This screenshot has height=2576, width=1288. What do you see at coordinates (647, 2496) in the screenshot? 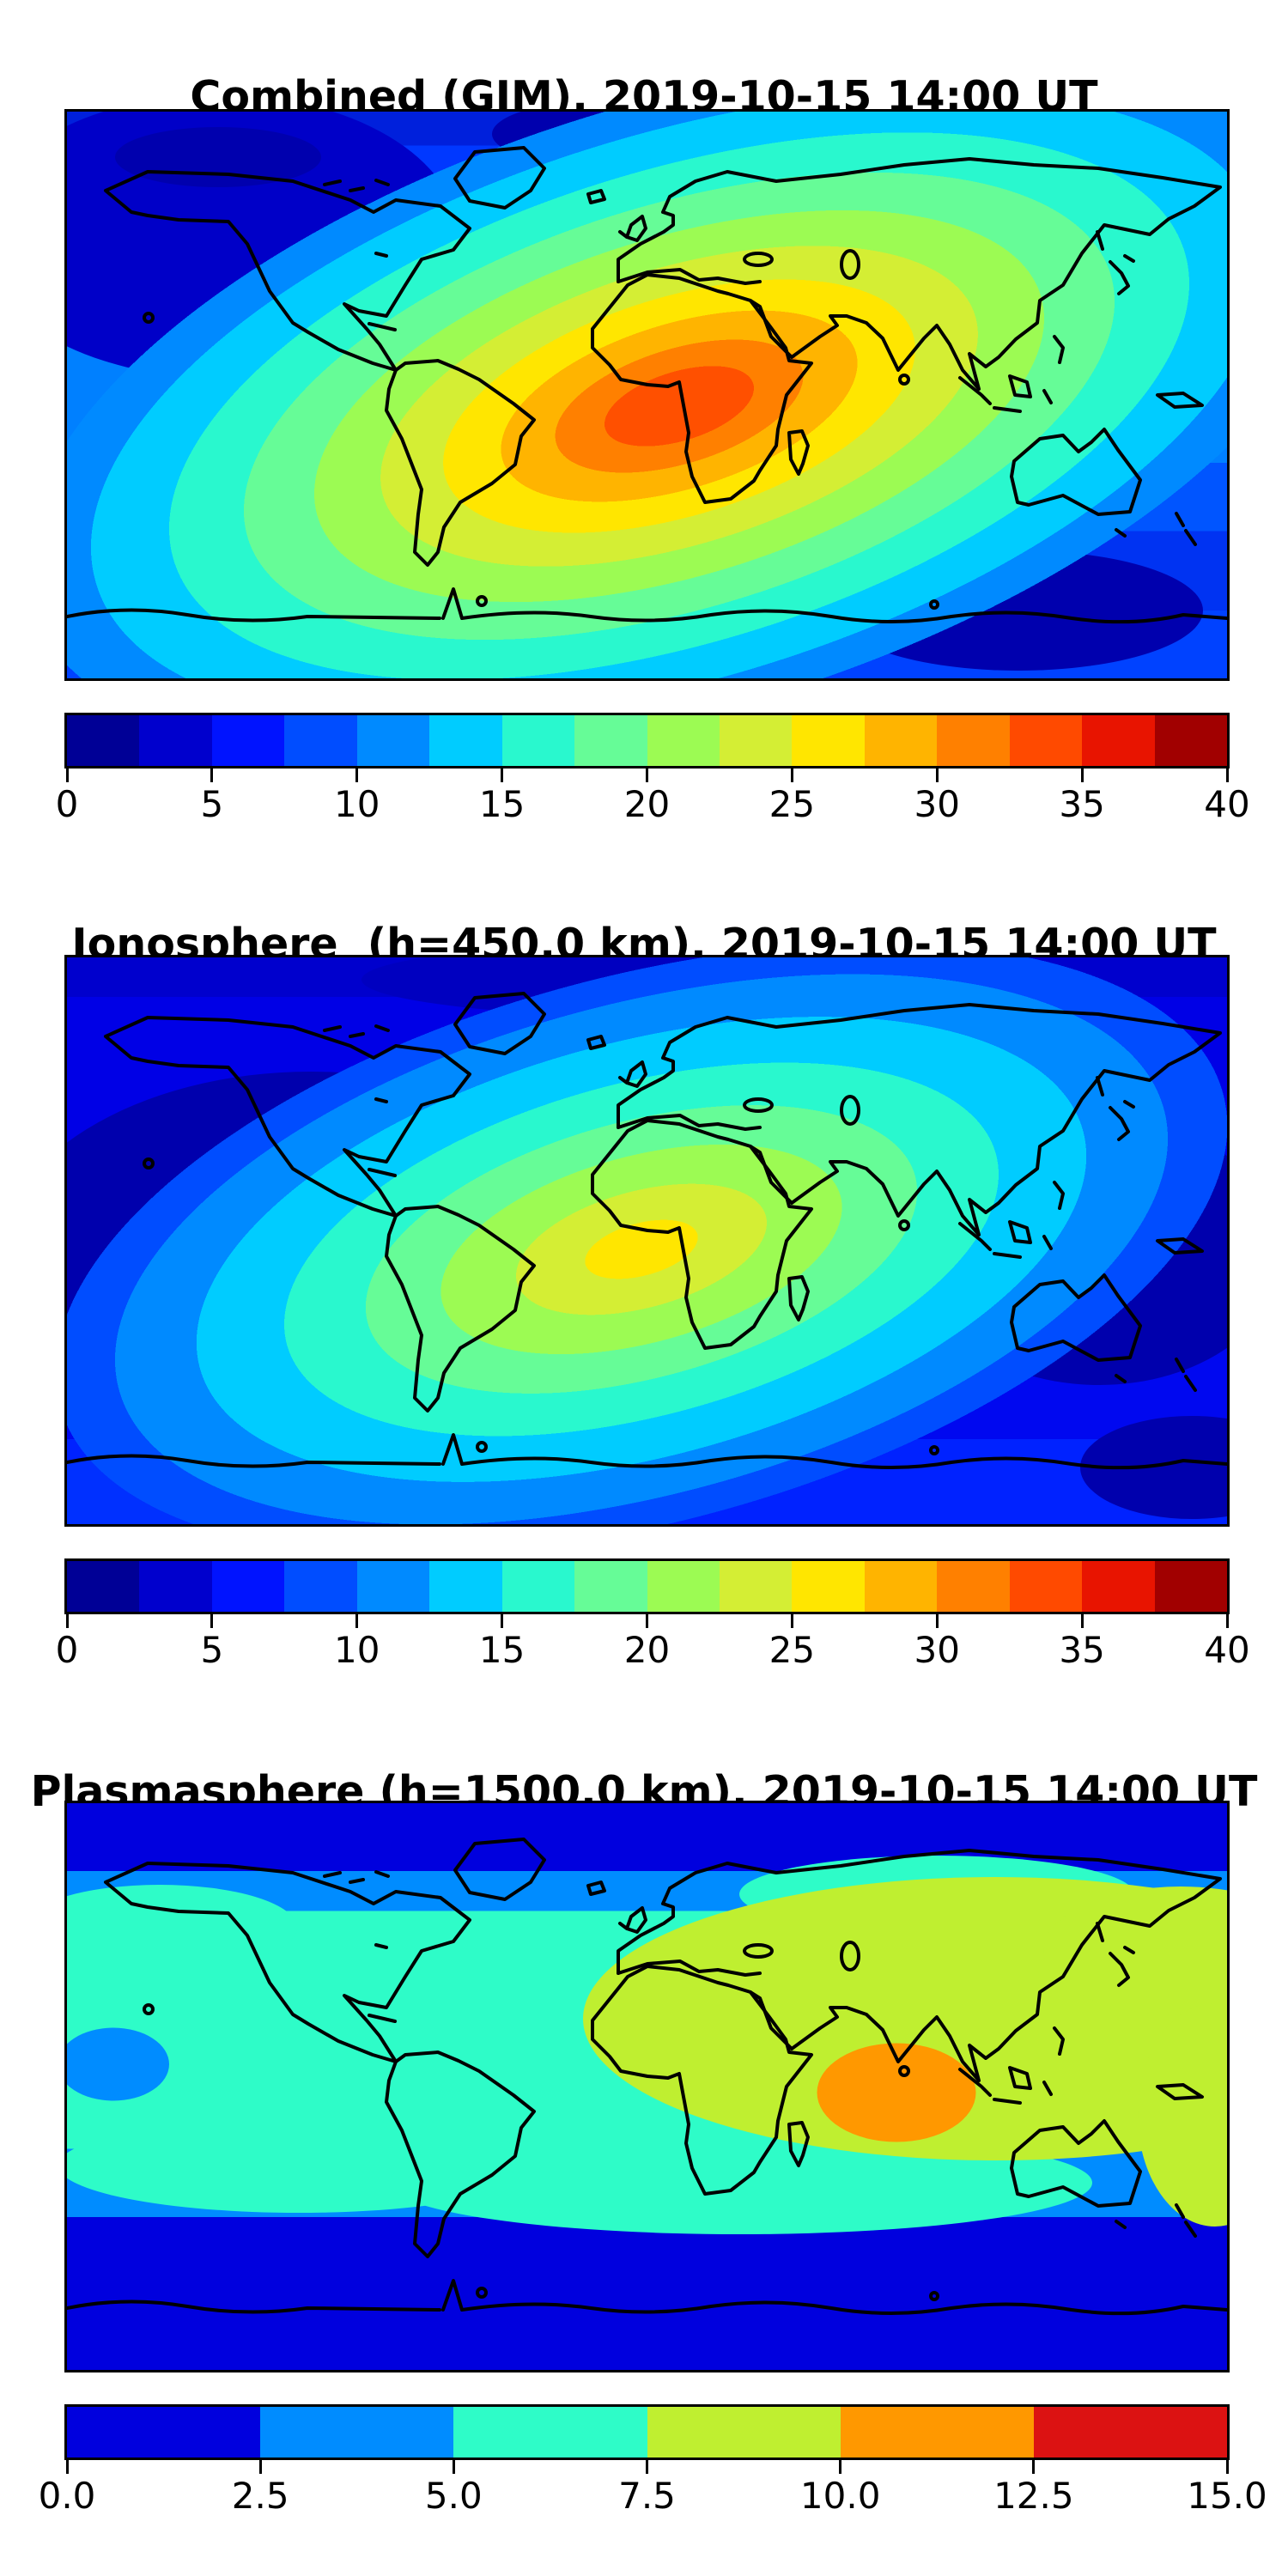
I see `colorbar-tick-label: 7.5` at bounding box center [647, 2496].